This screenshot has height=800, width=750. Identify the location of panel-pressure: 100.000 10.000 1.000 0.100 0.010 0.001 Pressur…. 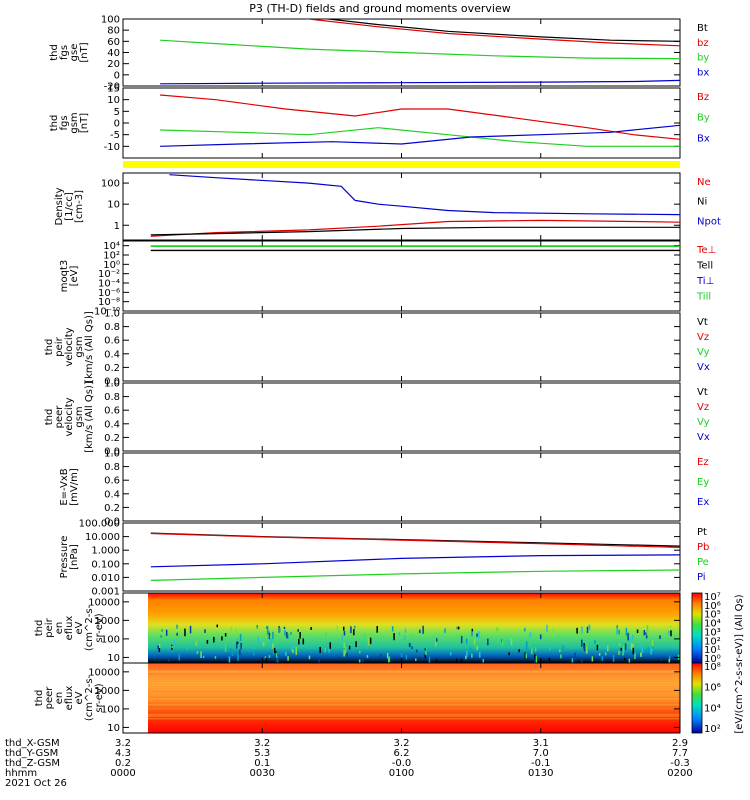
(384, 558).